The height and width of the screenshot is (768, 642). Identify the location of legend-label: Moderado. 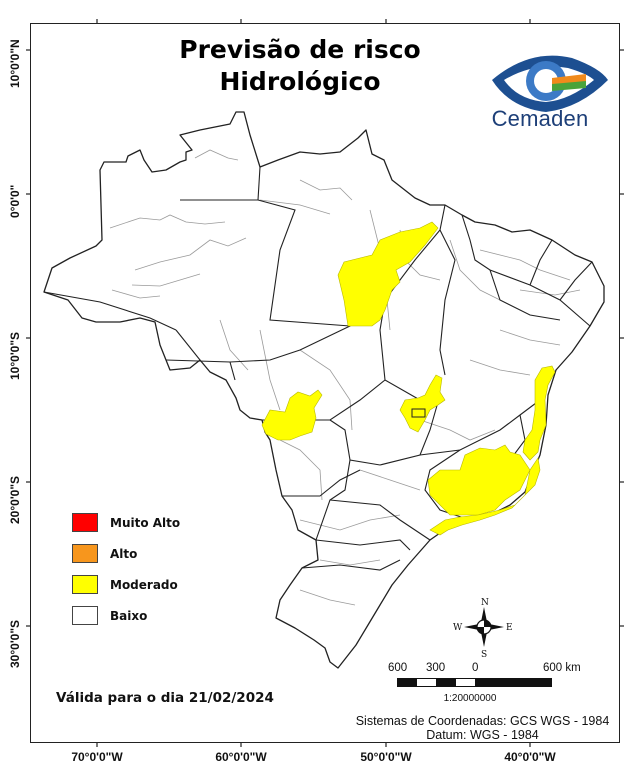
(144, 584).